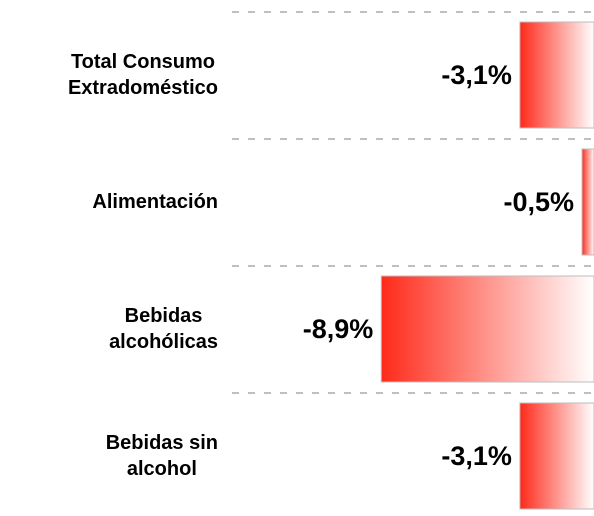 The height and width of the screenshot is (516, 594). Describe the element at coordinates (155, 202) in the screenshot. I see `category-label-text: Alimentación` at that location.